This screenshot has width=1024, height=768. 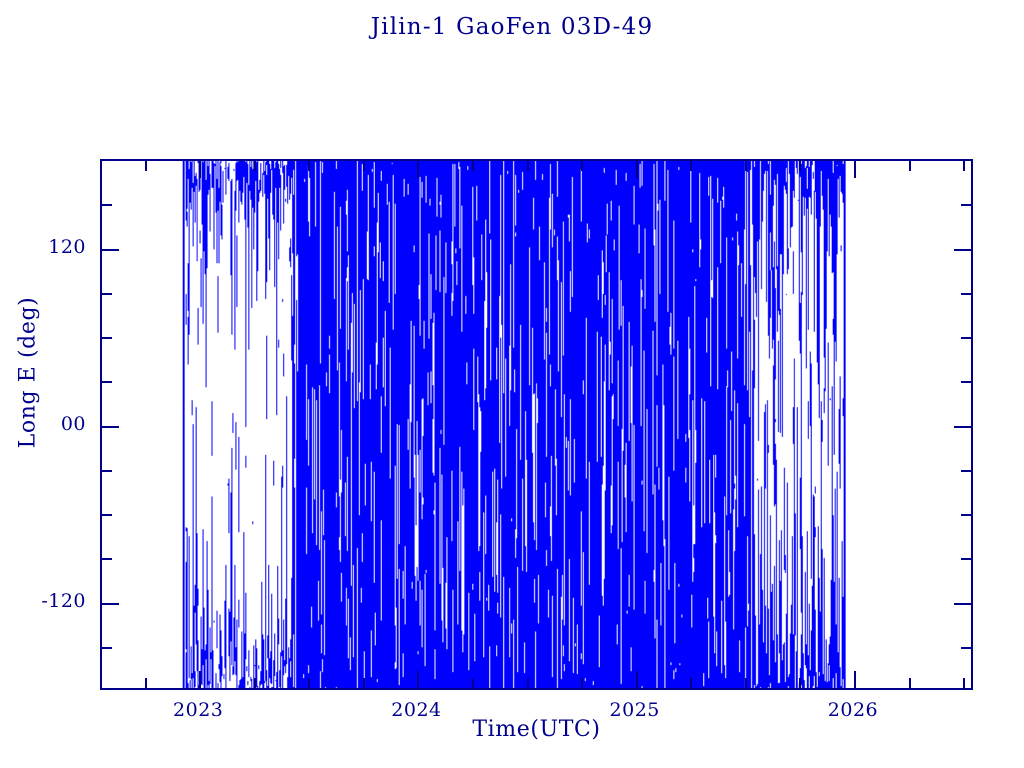 What do you see at coordinates (198, 710) in the screenshot?
I see `x-tick-label: 2023` at bounding box center [198, 710].